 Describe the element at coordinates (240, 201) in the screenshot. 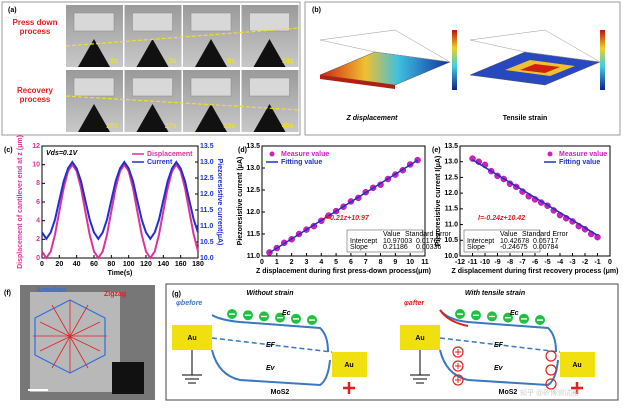

I see `y-axis-label: Piezoresistive current (μA)` at that location.